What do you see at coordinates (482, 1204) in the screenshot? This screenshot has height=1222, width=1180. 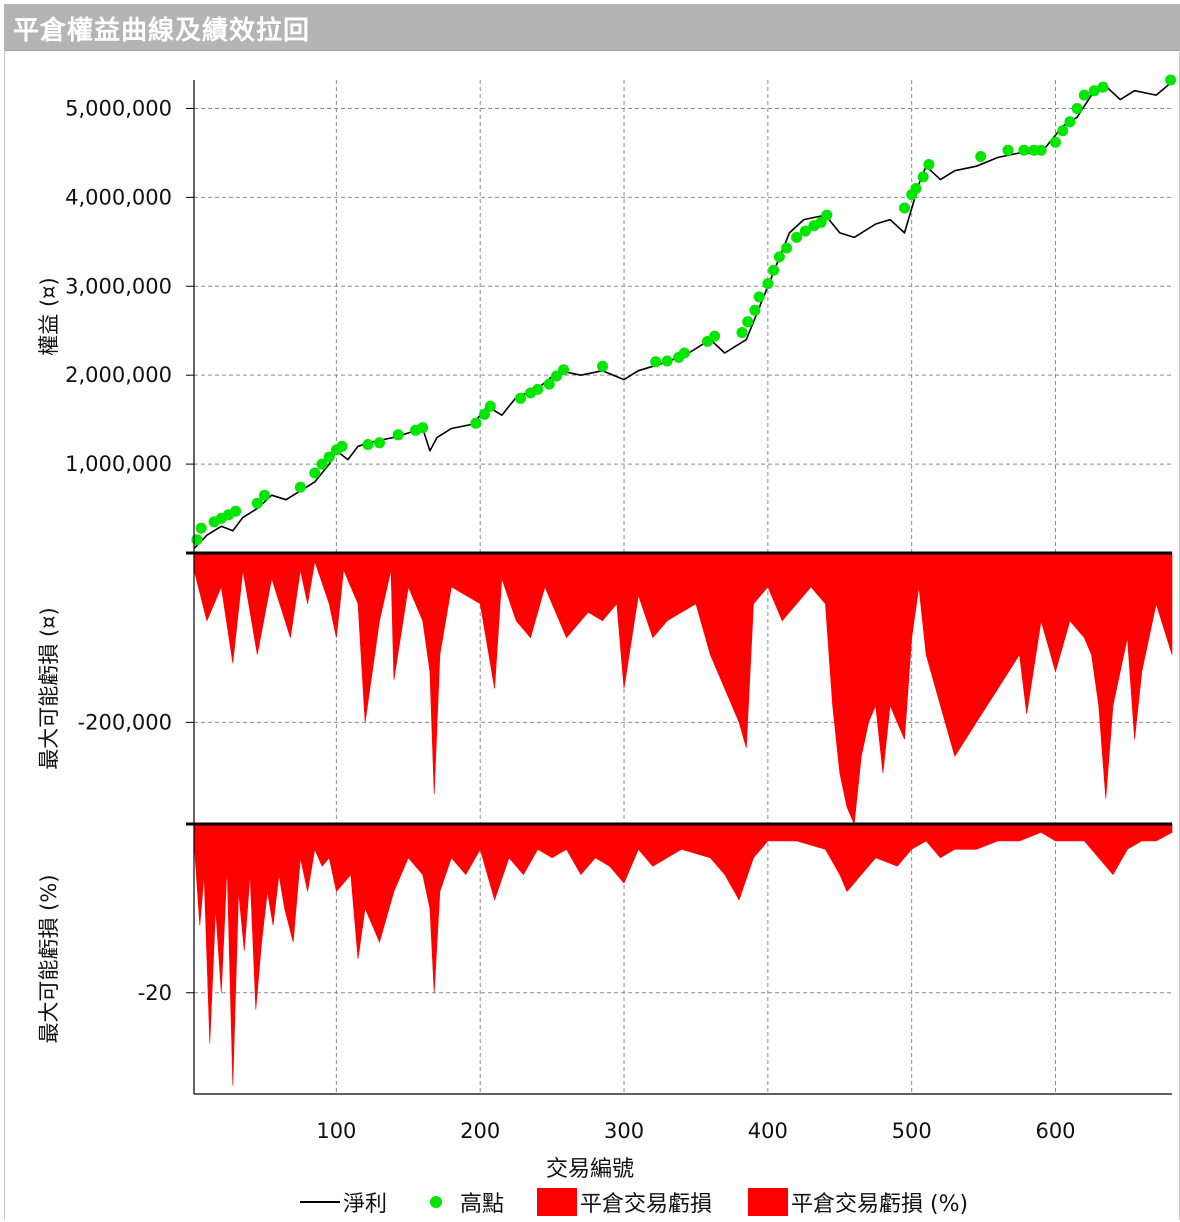 I see `legend-label: 高點` at bounding box center [482, 1204].